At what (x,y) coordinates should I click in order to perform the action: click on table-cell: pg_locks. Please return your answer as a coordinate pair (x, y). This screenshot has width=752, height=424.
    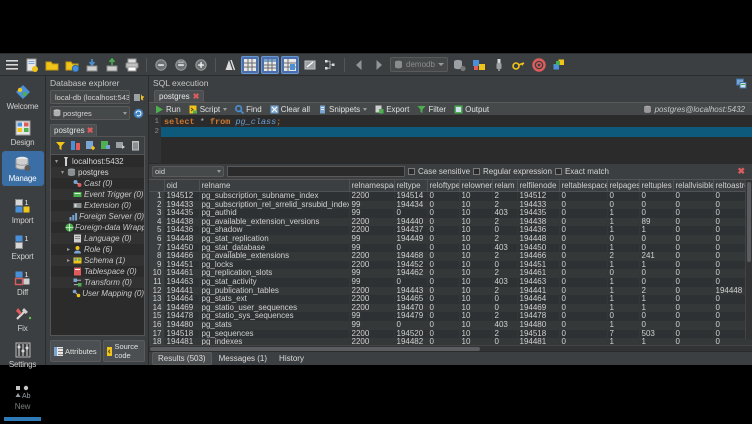
    Looking at the image, I should click on (274, 265).